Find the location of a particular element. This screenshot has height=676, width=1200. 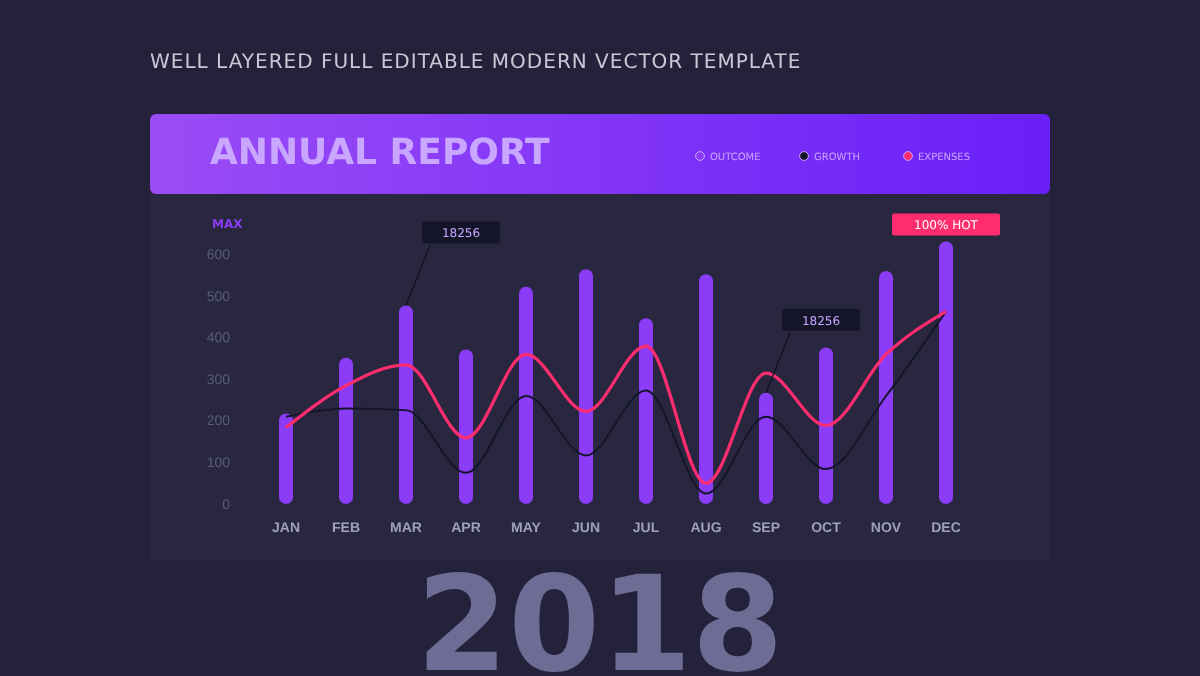

text: 2018 is located at coordinates (600, 612).